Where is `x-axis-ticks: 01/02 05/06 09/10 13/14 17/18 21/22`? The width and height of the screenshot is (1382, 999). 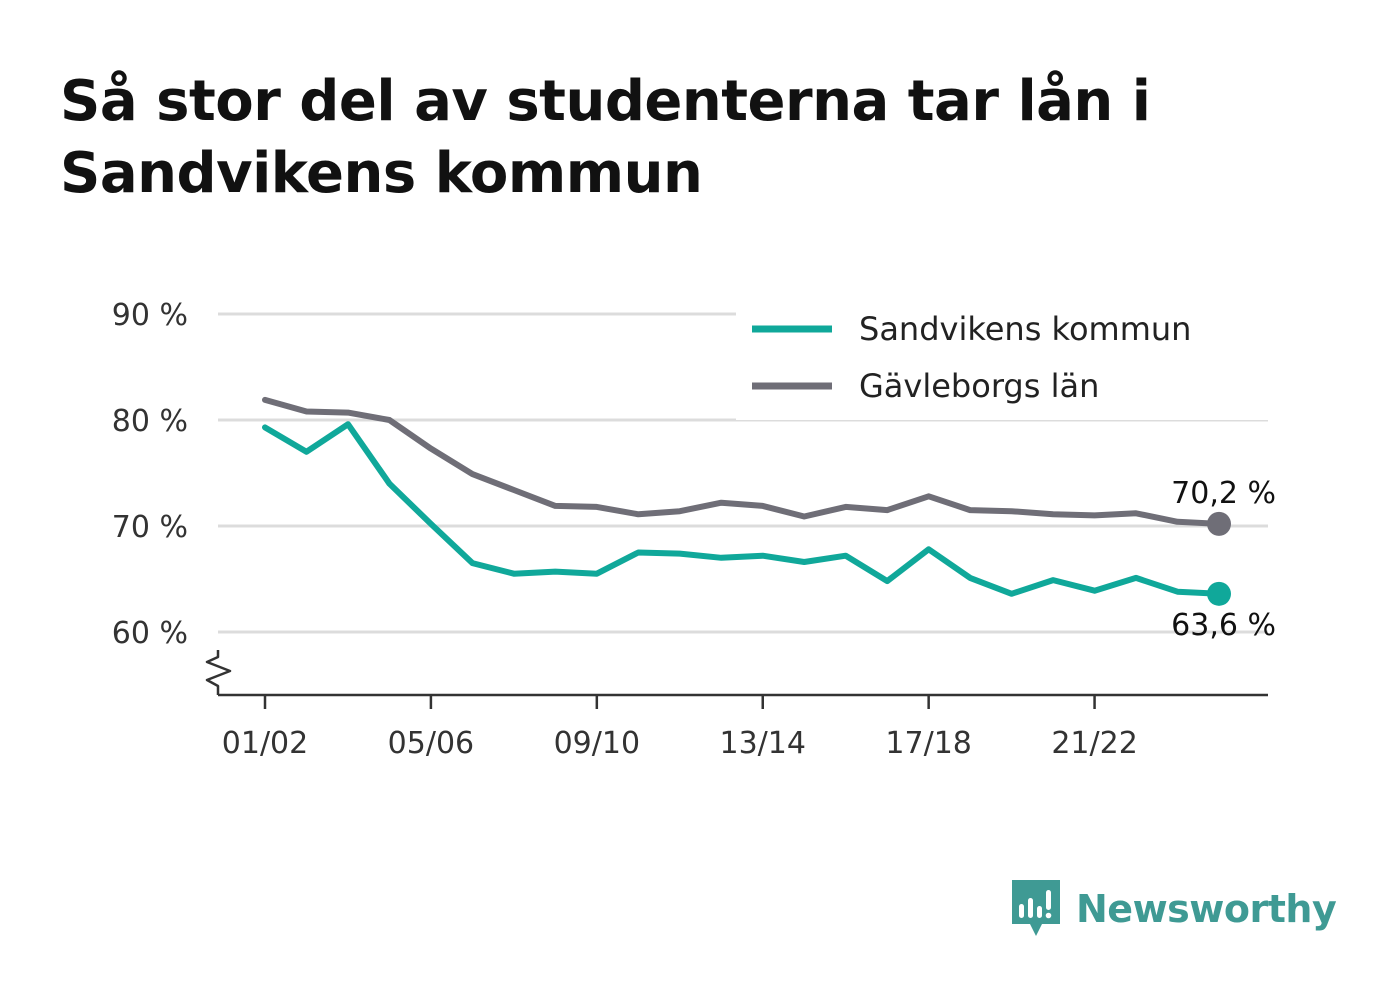
x-axis-ticks: 01/02 05/06 09/10 13/14 17/18 21/22 is located at coordinates (680, 728).